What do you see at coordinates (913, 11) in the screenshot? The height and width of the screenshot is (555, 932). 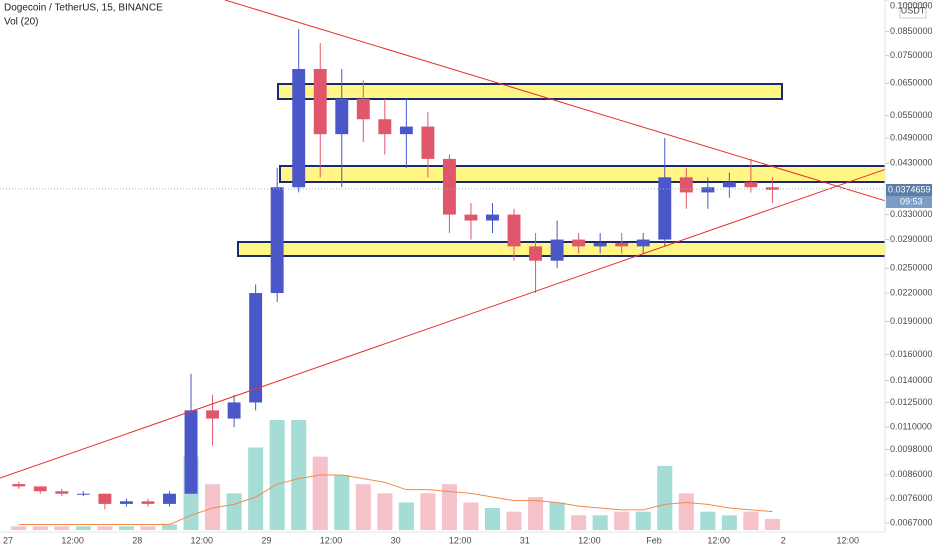 I see `unit-box` at bounding box center [913, 11].